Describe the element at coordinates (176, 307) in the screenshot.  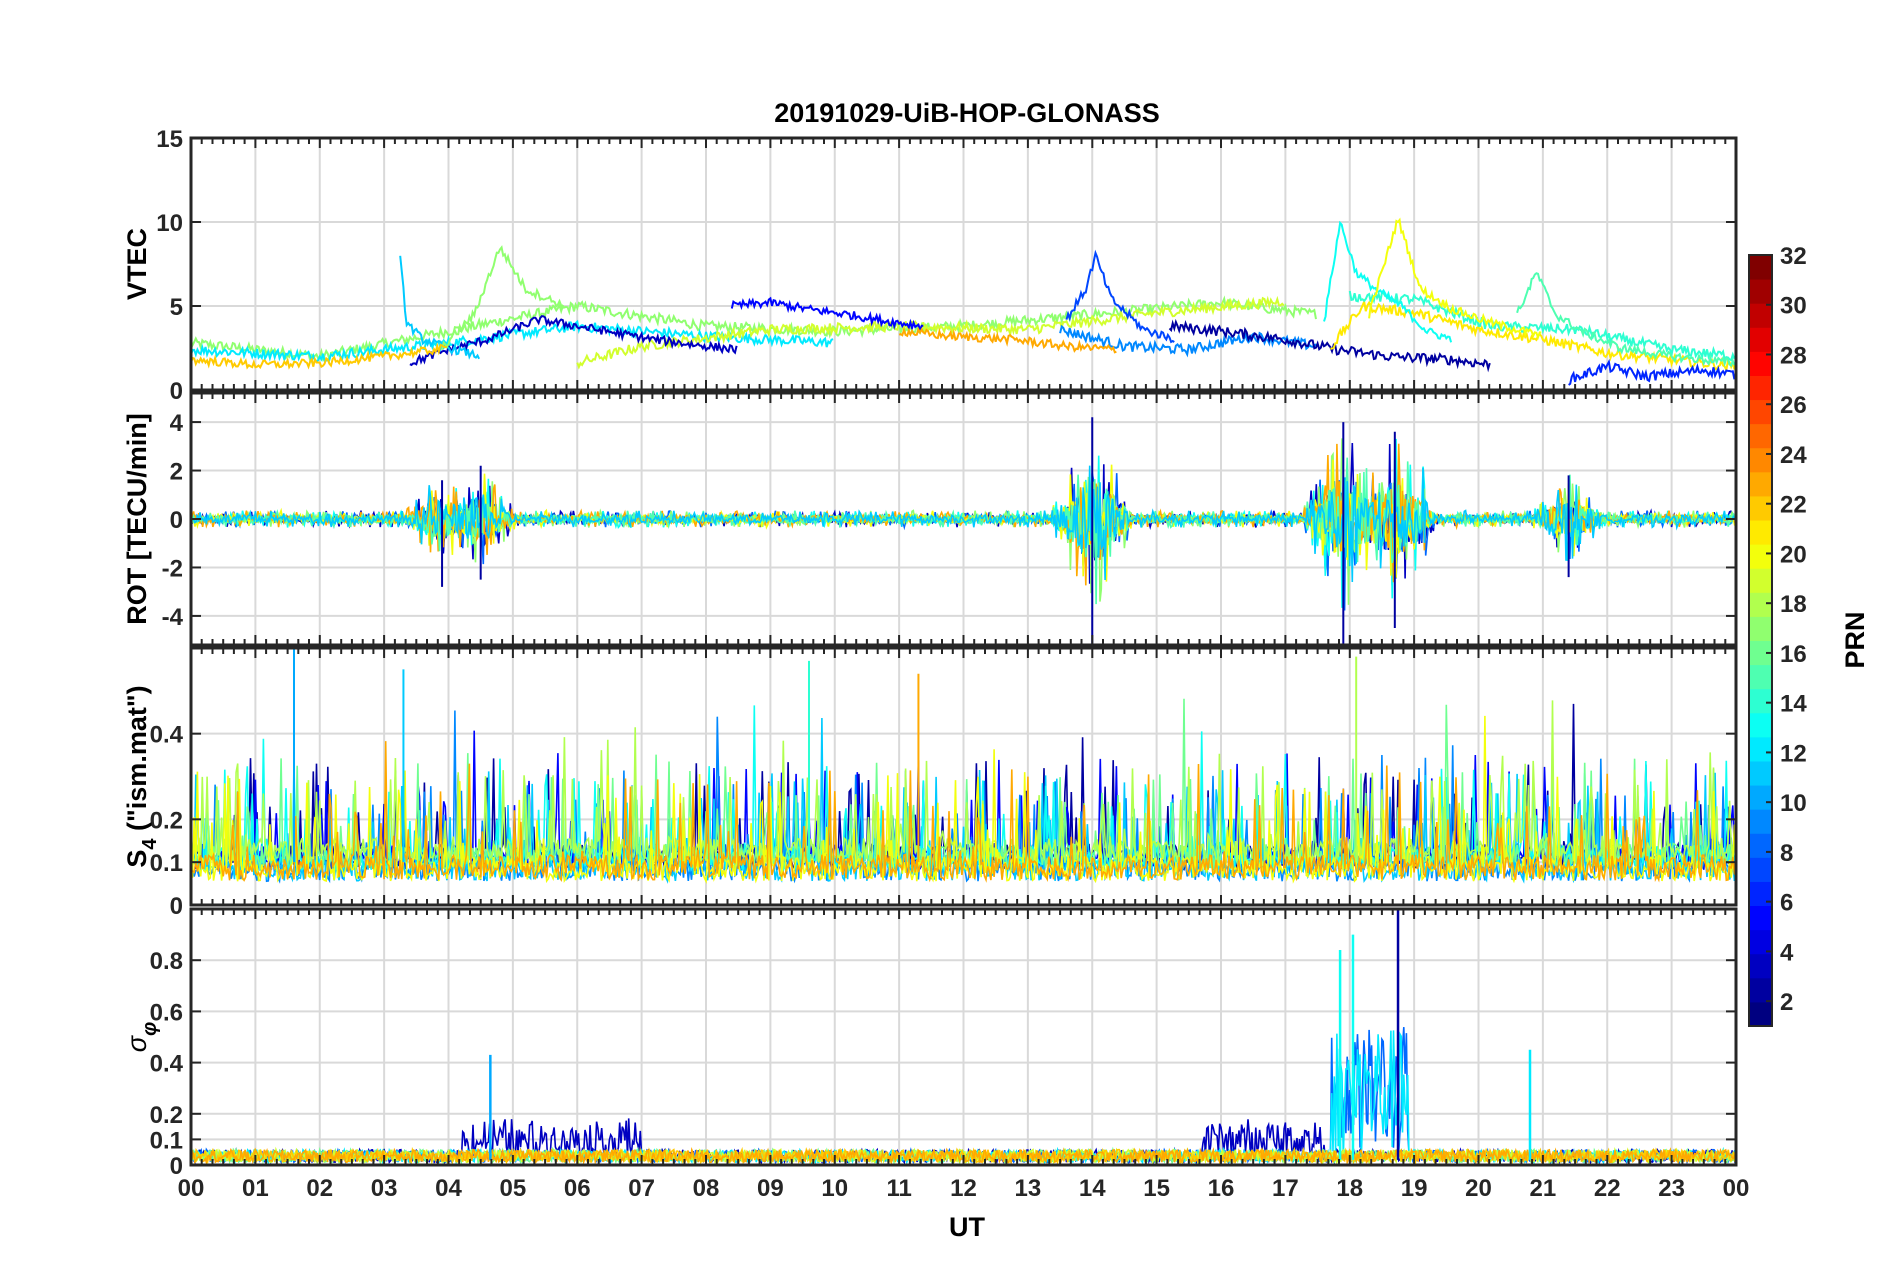
I see `y-tick-label: 5` at that location.